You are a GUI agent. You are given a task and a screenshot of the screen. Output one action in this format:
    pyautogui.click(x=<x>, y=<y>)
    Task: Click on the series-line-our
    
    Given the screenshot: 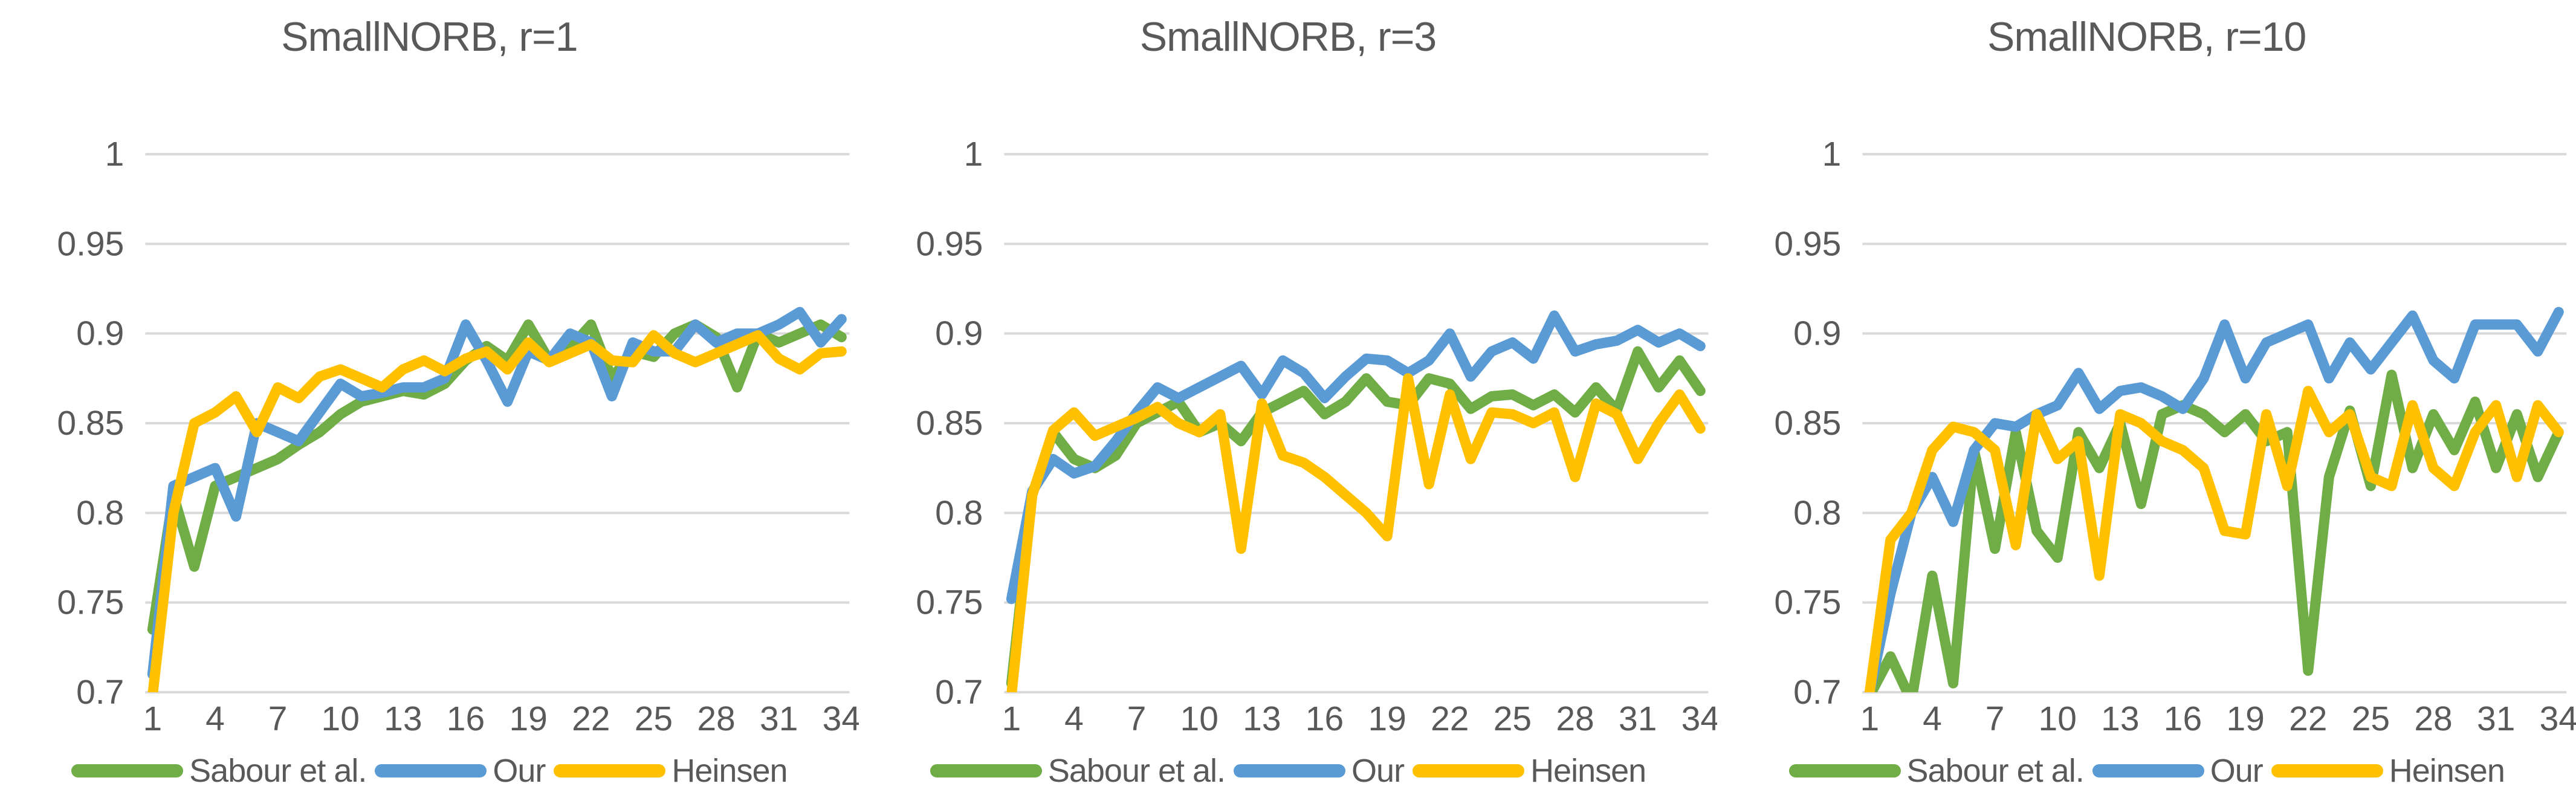 What is the action you would take?
    pyautogui.click(x=497, y=493)
    